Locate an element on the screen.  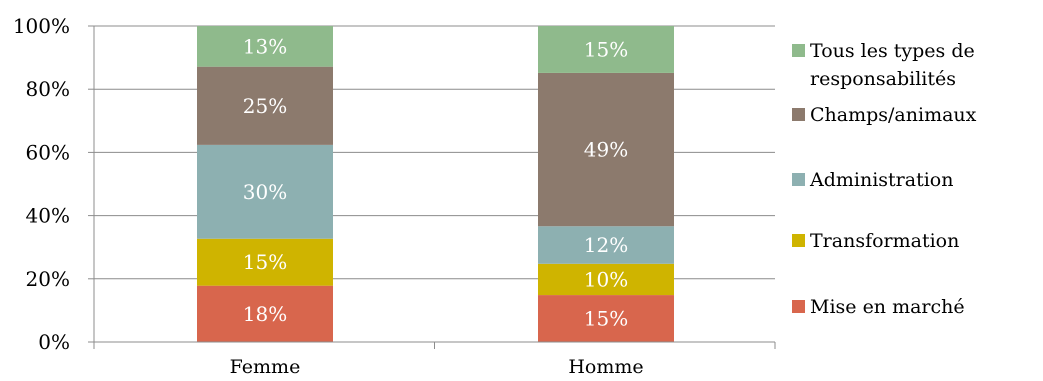
y-tick-label: 100% is located at coordinates (41, 26).